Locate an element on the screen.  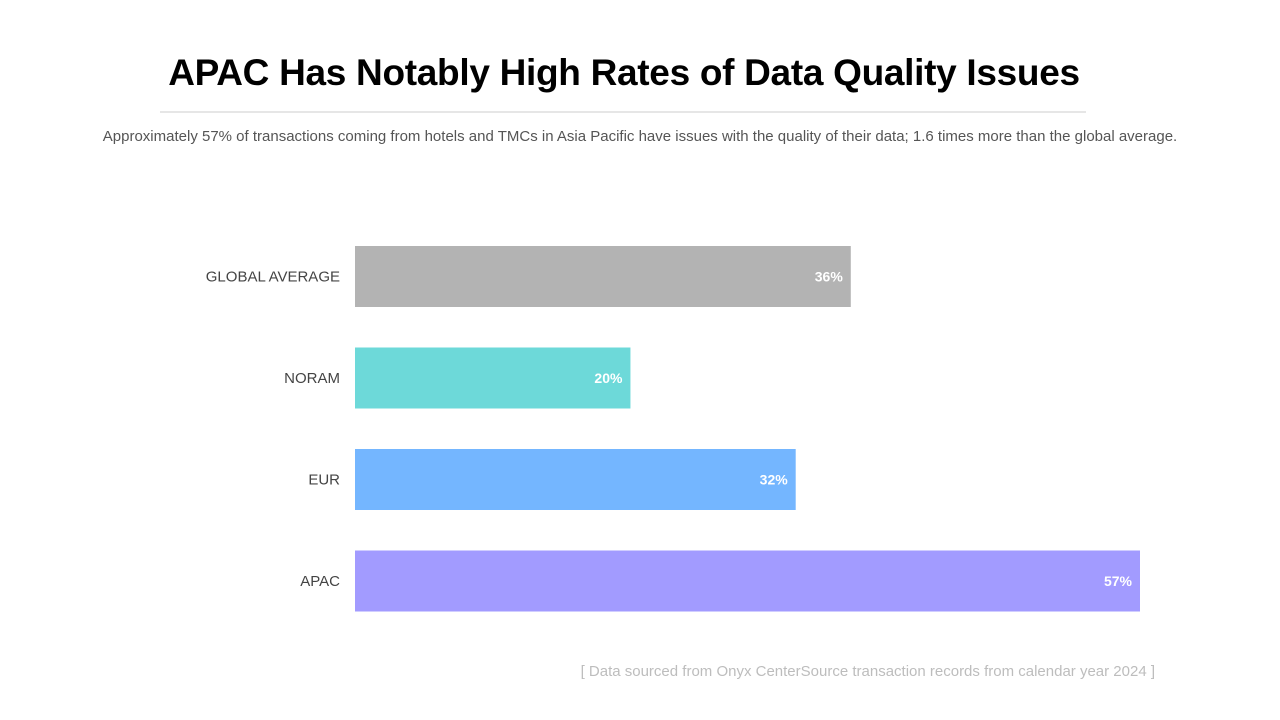
category-label-apac: APAC is located at coordinates (320, 581).